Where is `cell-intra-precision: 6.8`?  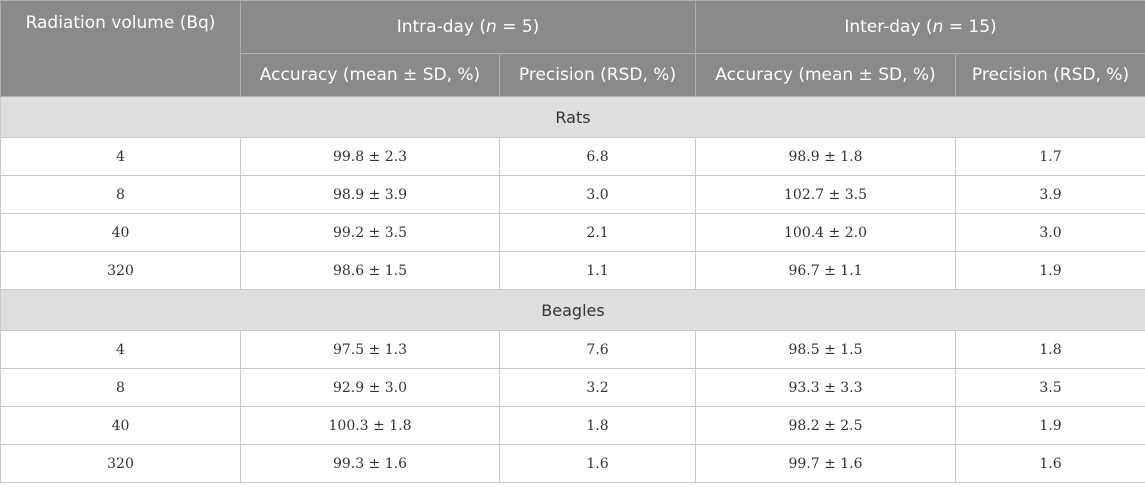 cell-intra-precision: 6.8 is located at coordinates (597, 156).